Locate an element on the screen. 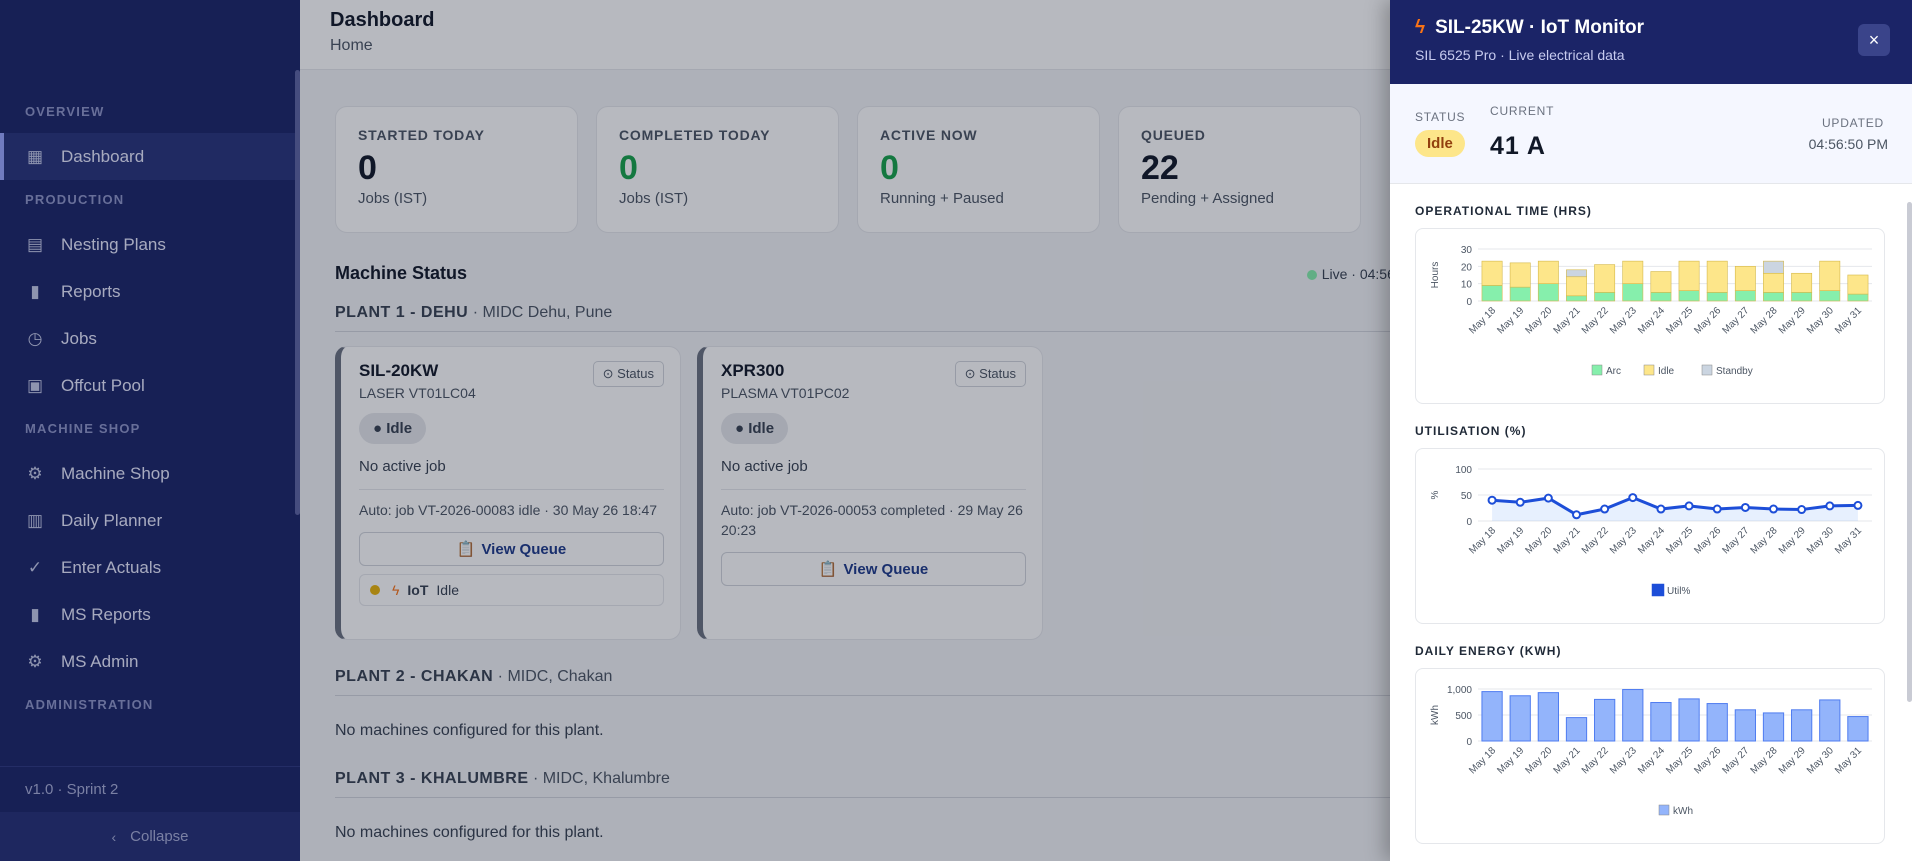 Image resolution: width=1912 pixels, height=861 pixels. current-label: CURRENT is located at coordinates (1522, 111).